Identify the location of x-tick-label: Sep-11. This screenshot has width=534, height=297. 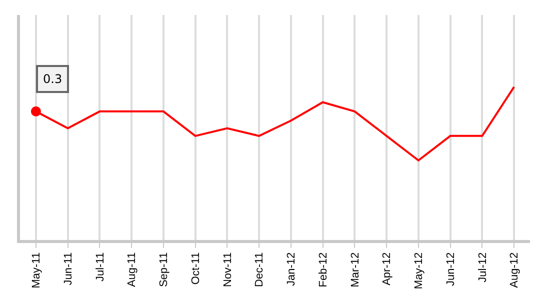
(164, 270).